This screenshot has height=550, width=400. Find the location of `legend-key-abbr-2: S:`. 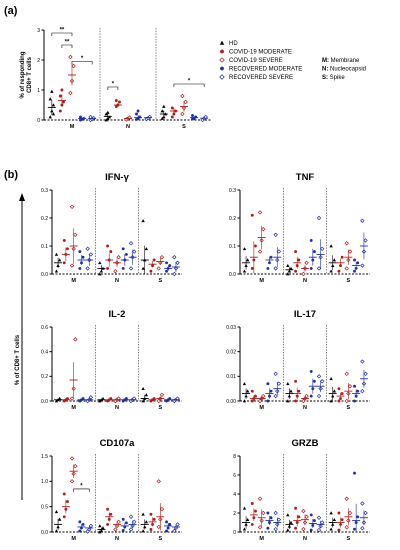

legend-key-abbr-2: S: is located at coordinates (326, 78).